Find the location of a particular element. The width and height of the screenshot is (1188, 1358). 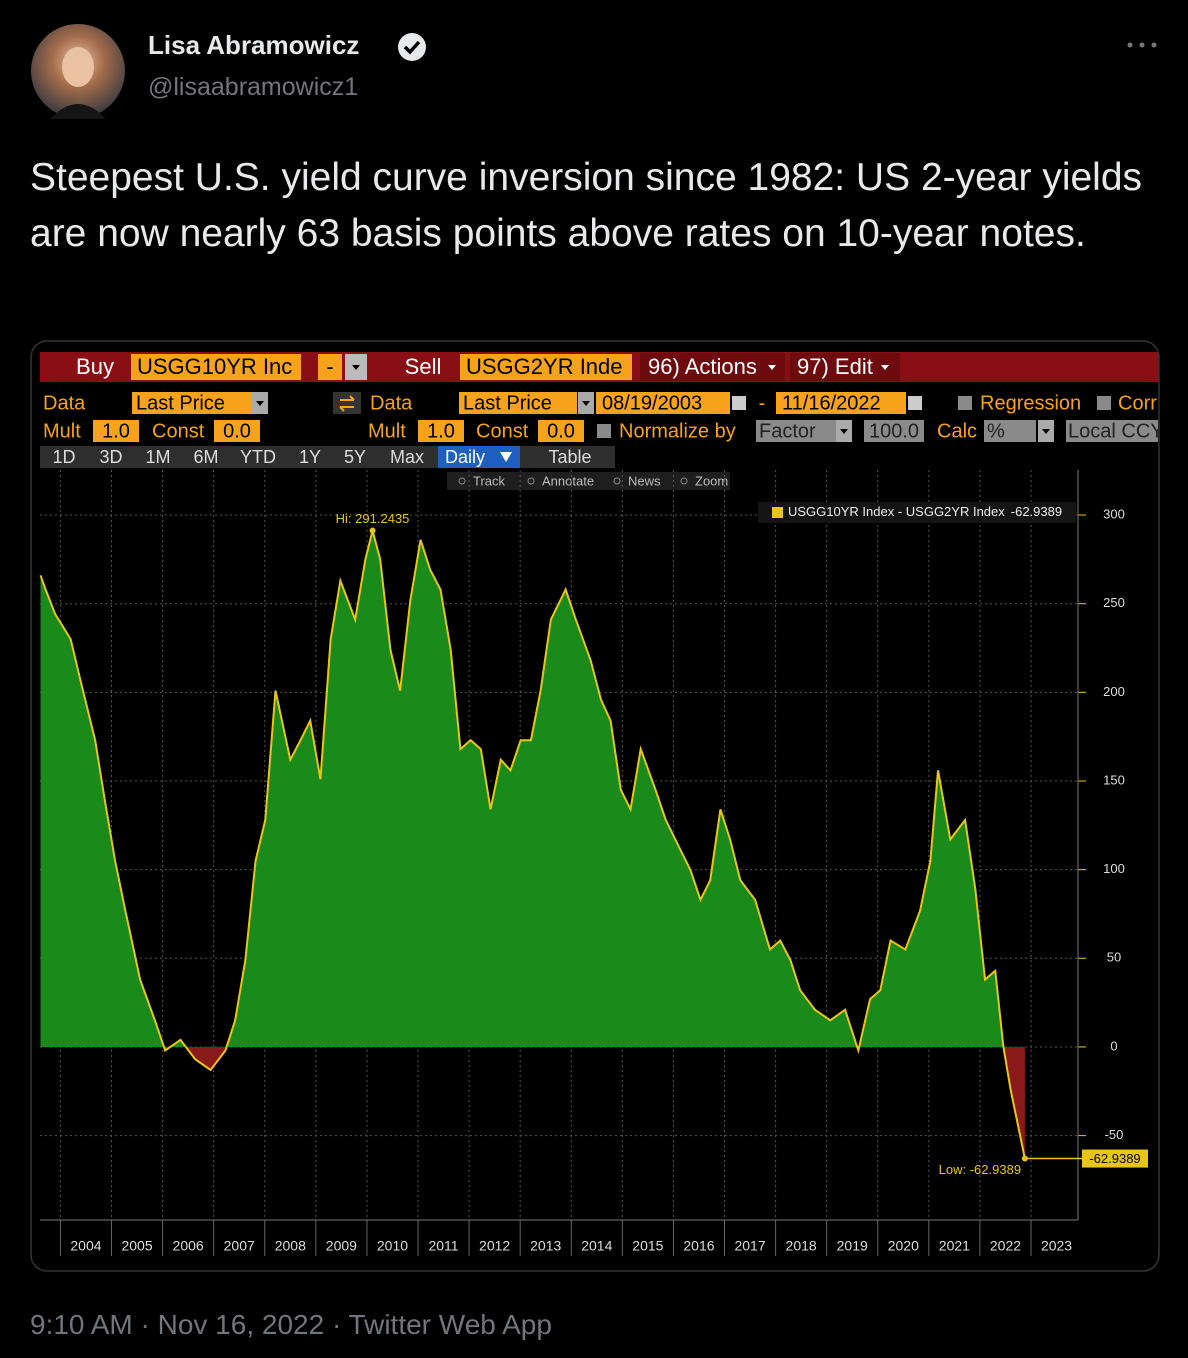

high-annotation: Hi: 291.2435 is located at coordinates (373, 518).